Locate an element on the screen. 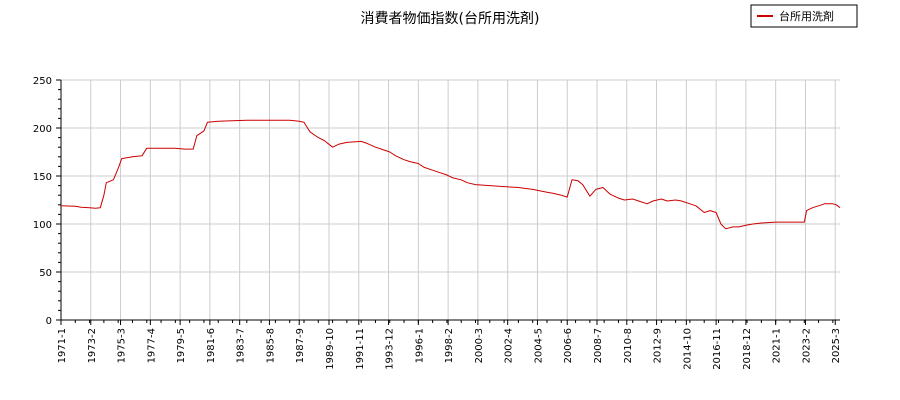 Image resolution: width=900 pixels, height=400 pixels. x-tick-label: 1973-2 is located at coordinates (92, 345).